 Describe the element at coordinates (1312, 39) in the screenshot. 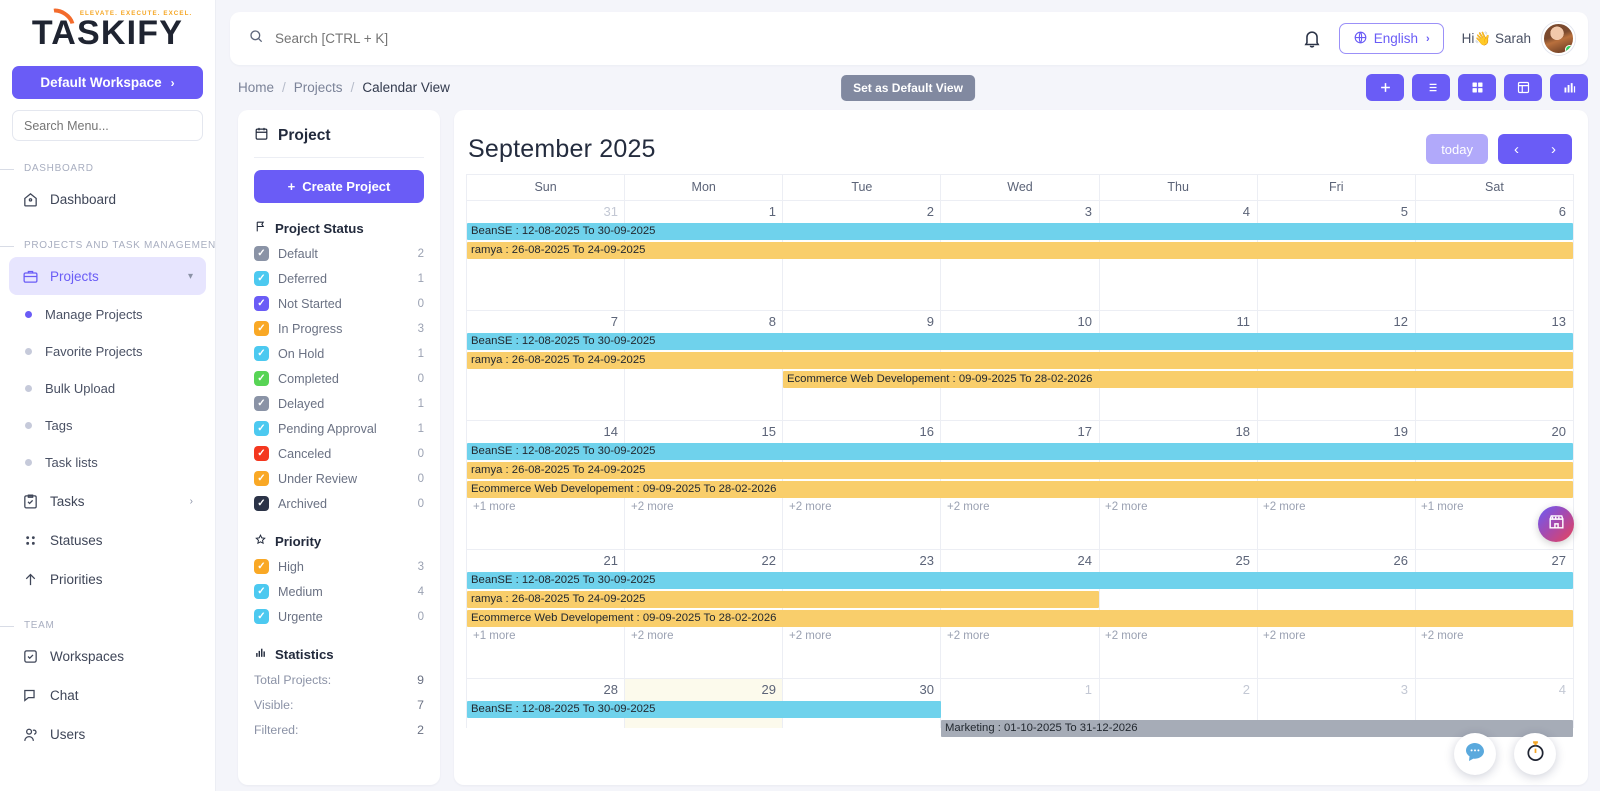

I see `notifications-bell-icon` at that location.